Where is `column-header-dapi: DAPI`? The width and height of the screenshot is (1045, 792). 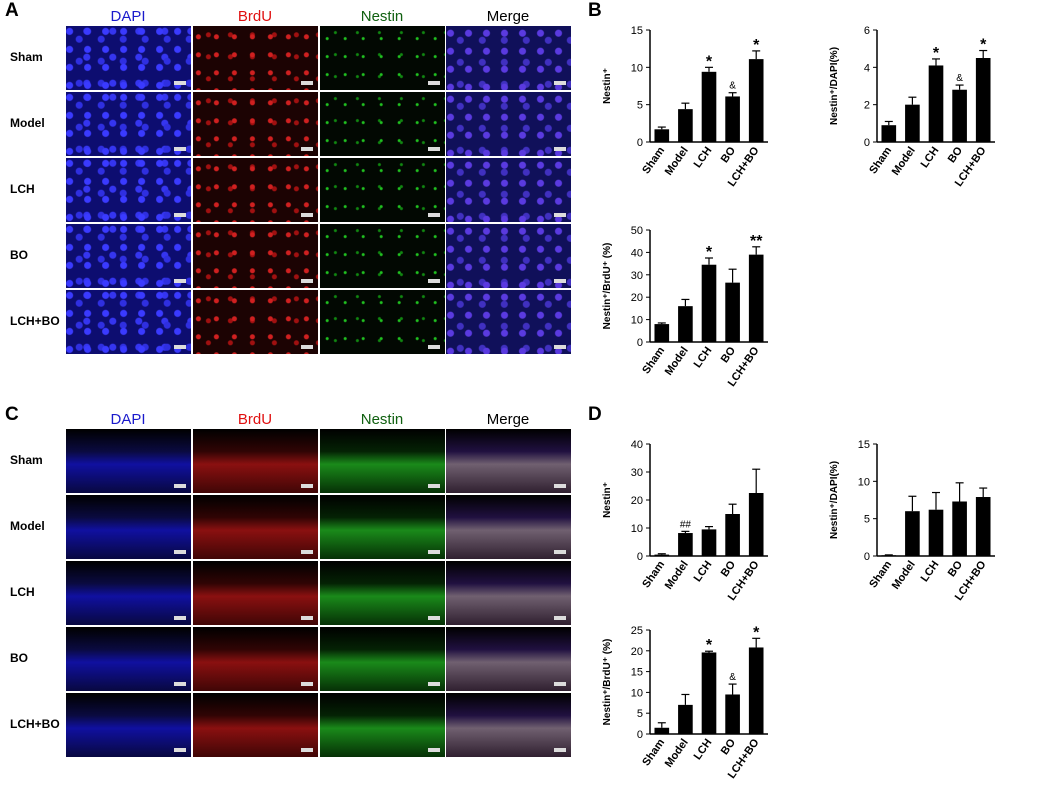 column-header-dapi: DAPI is located at coordinates (128, 16).